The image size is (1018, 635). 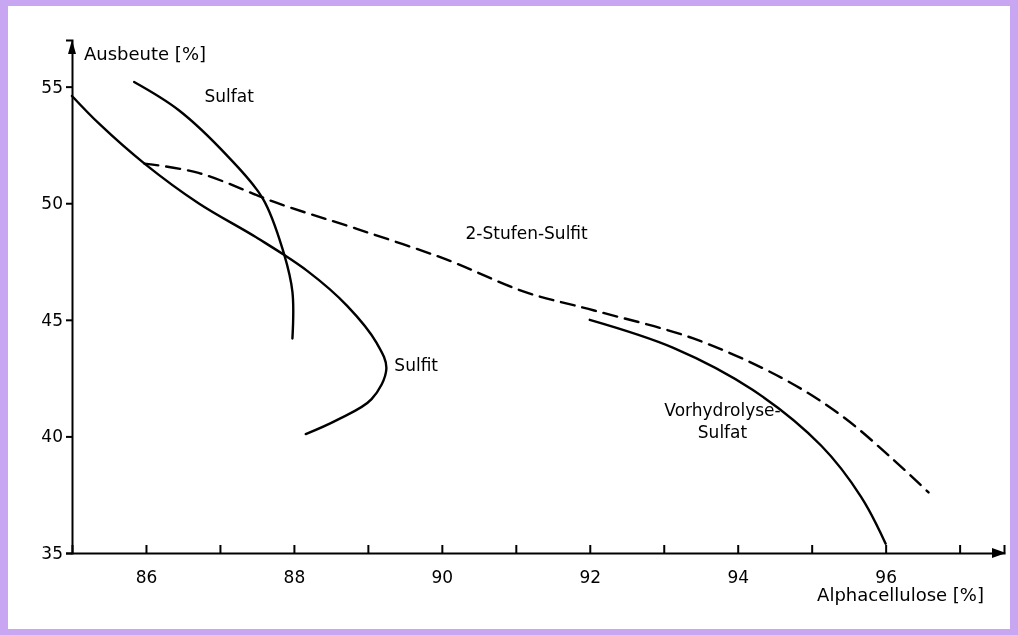 What do you see at coordinates (229, 95) in the screenshot?
I see `series-label: Sulfat` at bounding box center [229, 95].